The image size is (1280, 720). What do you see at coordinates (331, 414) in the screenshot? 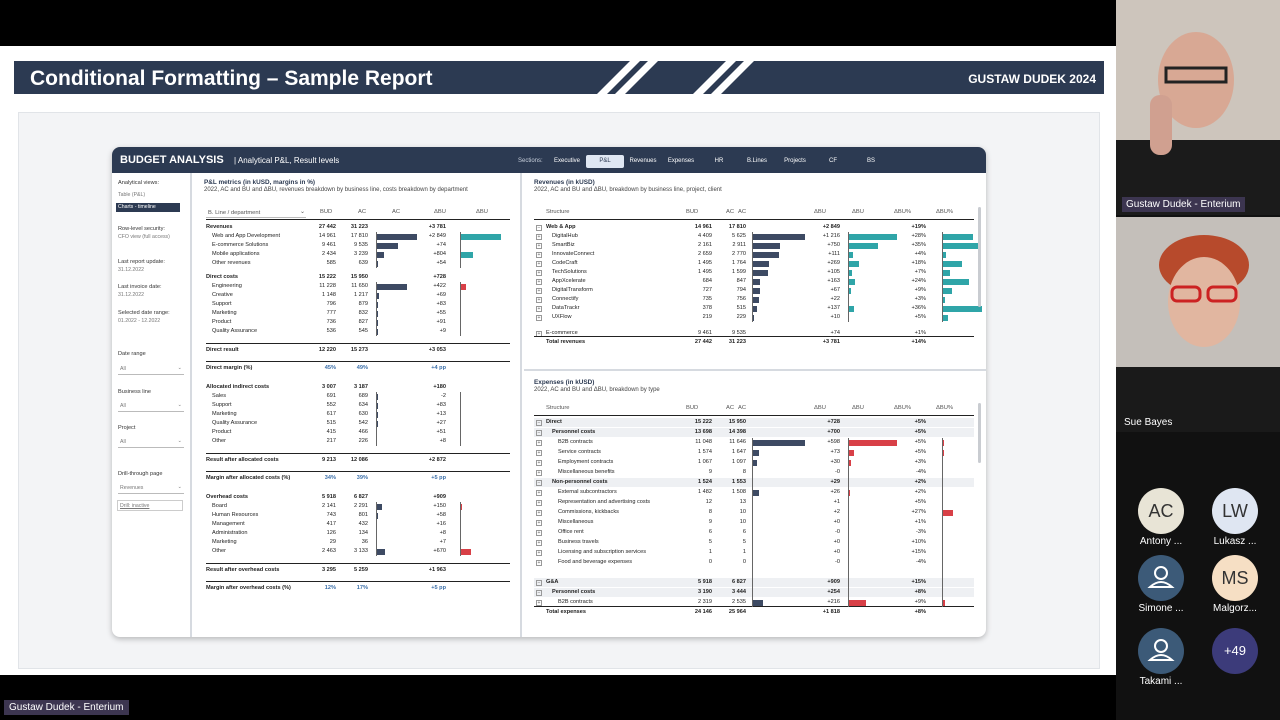
I see `bud-value: 617` at bounding box center [331, 414].